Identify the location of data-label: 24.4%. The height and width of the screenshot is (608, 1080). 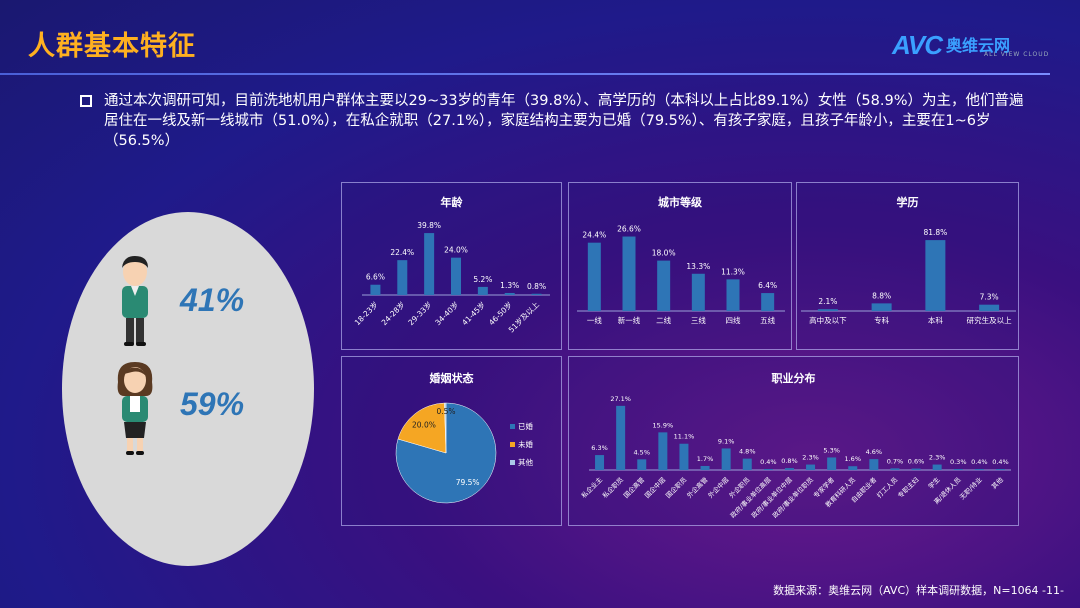
(594, 235).